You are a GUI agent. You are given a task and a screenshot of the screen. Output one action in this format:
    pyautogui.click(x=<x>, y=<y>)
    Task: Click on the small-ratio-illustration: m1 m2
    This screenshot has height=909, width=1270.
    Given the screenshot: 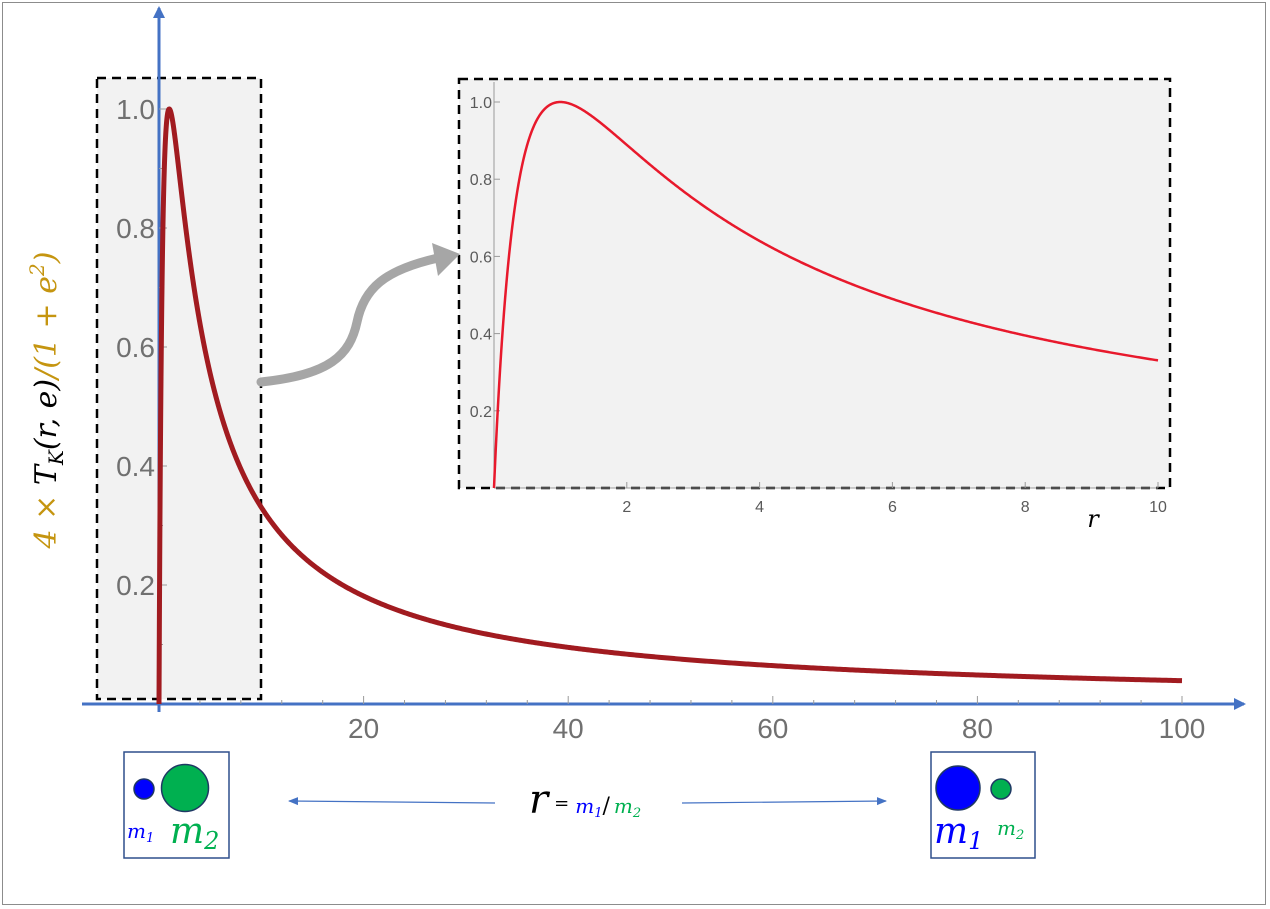 What is the action you would take?
    pyautogui.click(x=176, y=805)
    